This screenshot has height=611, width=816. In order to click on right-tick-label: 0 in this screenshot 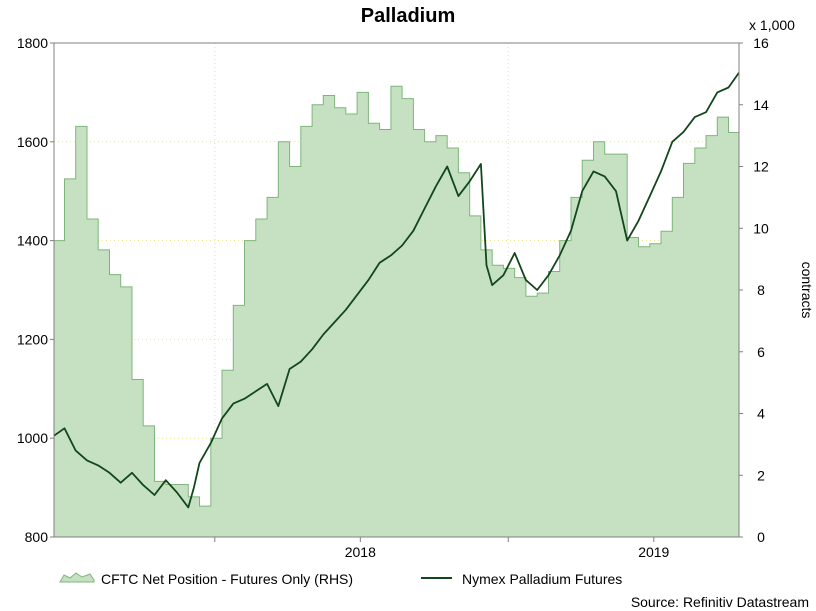, I will do `click(761, 537)`.